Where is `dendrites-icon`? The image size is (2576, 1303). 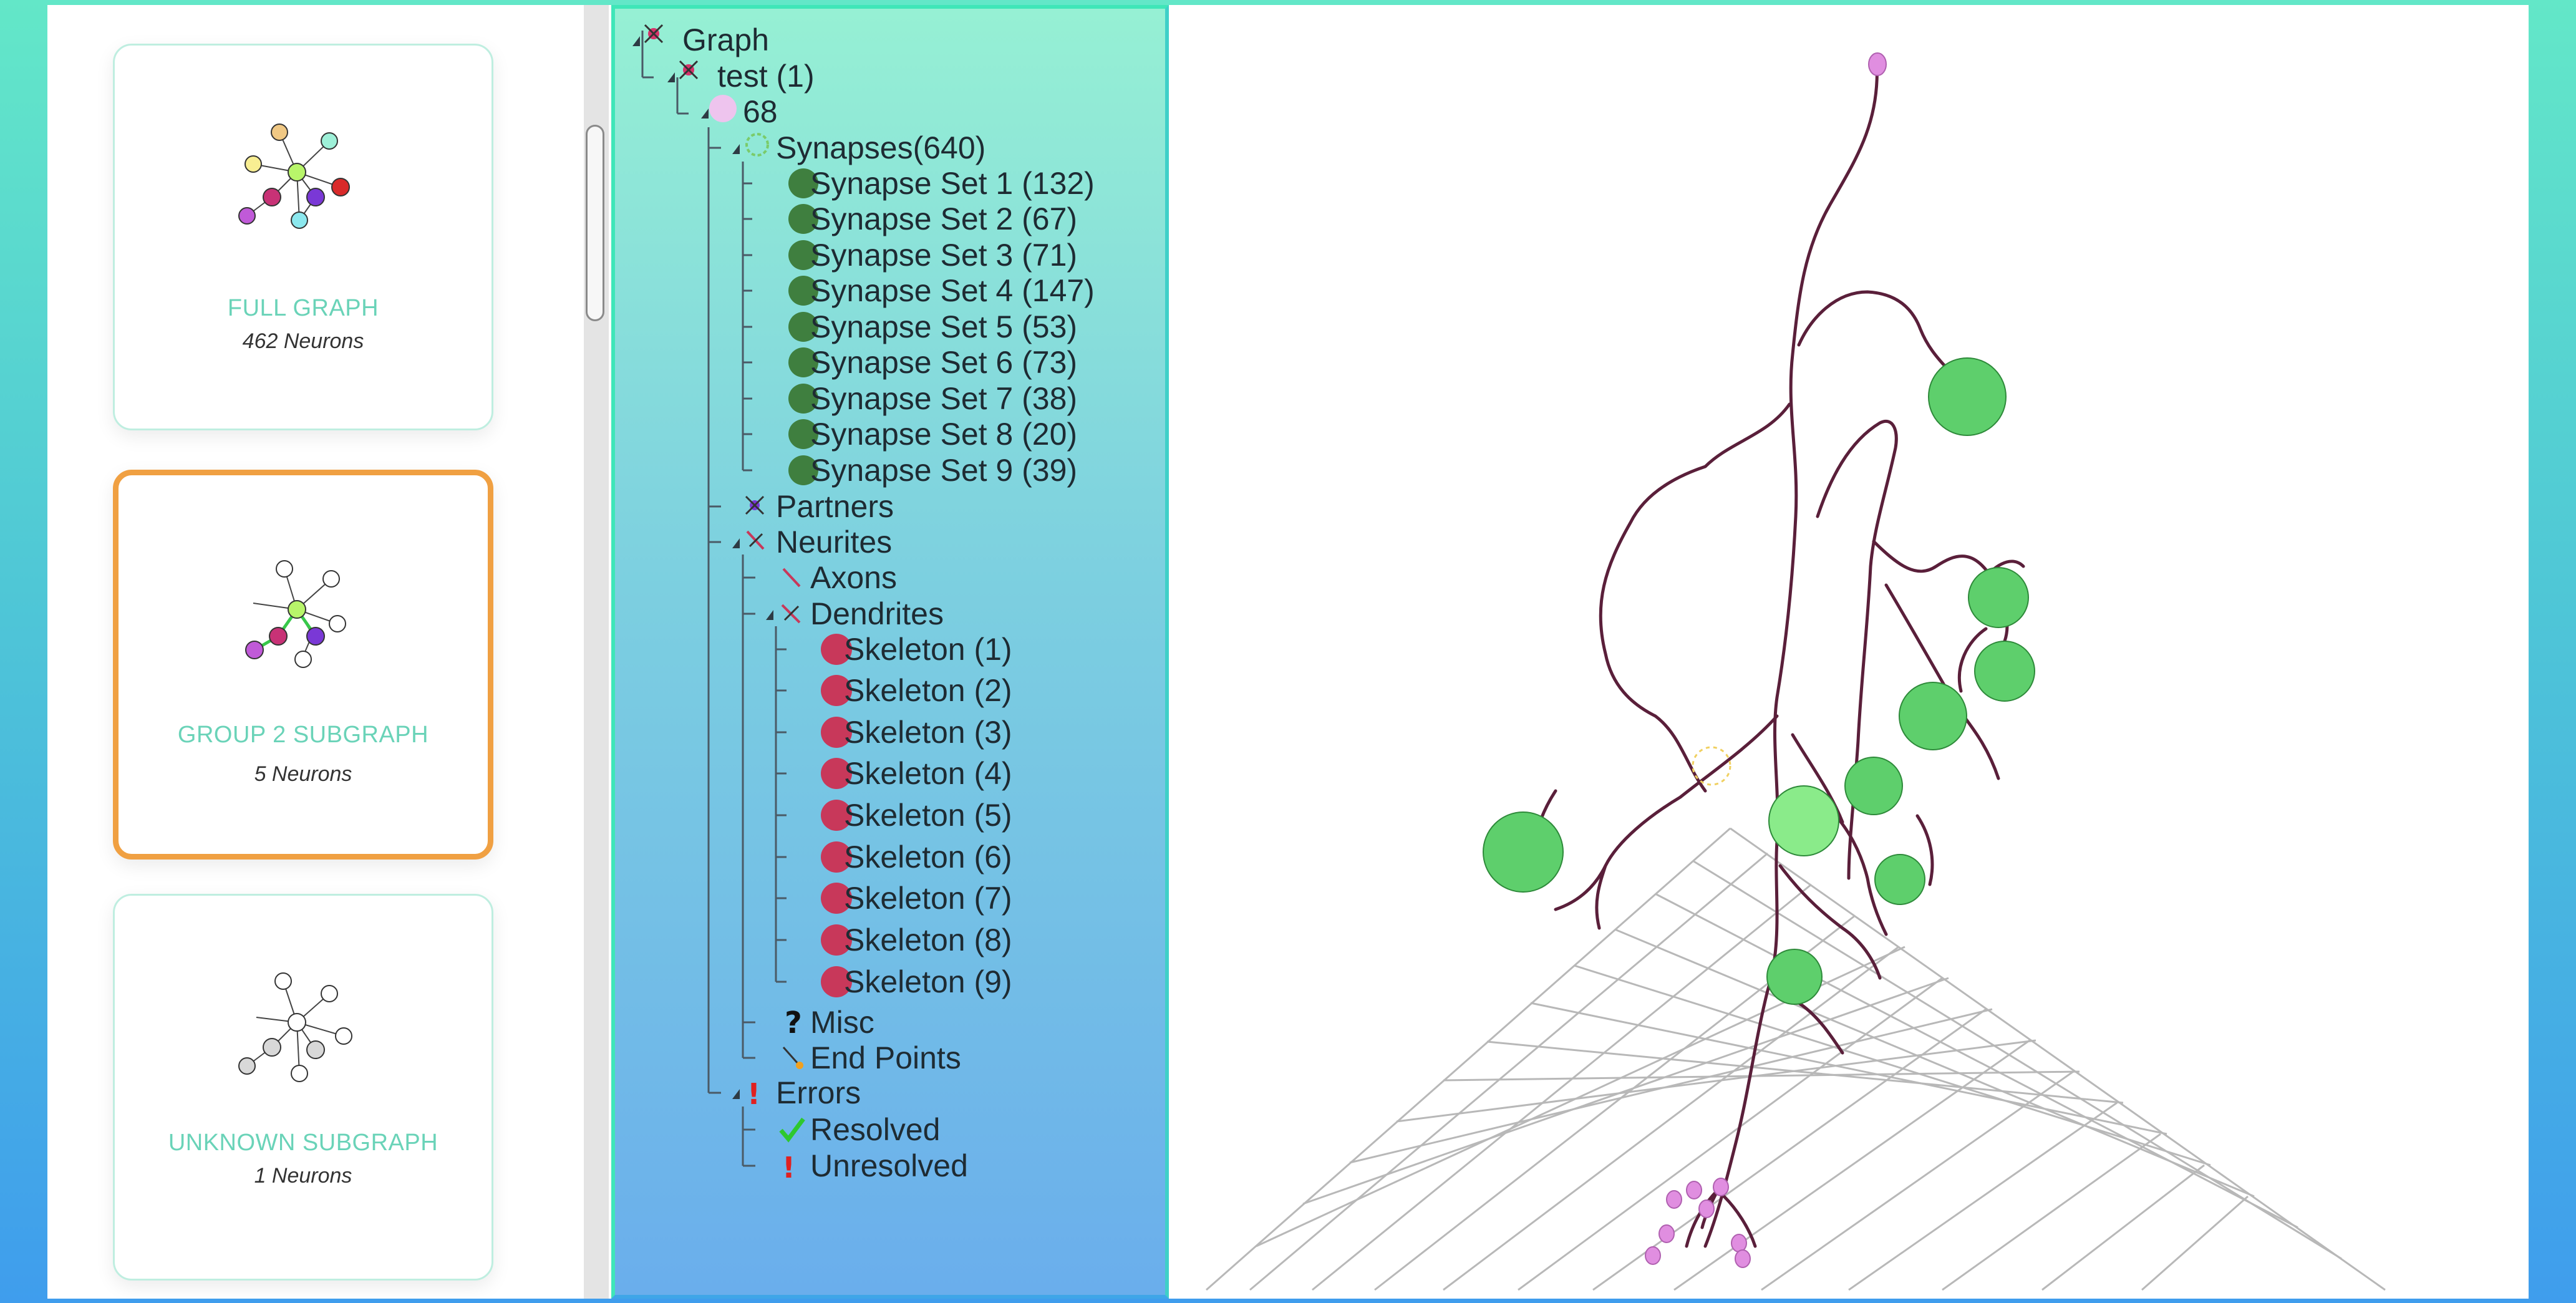
dendrites-icon is located at coordinates (791, 614).